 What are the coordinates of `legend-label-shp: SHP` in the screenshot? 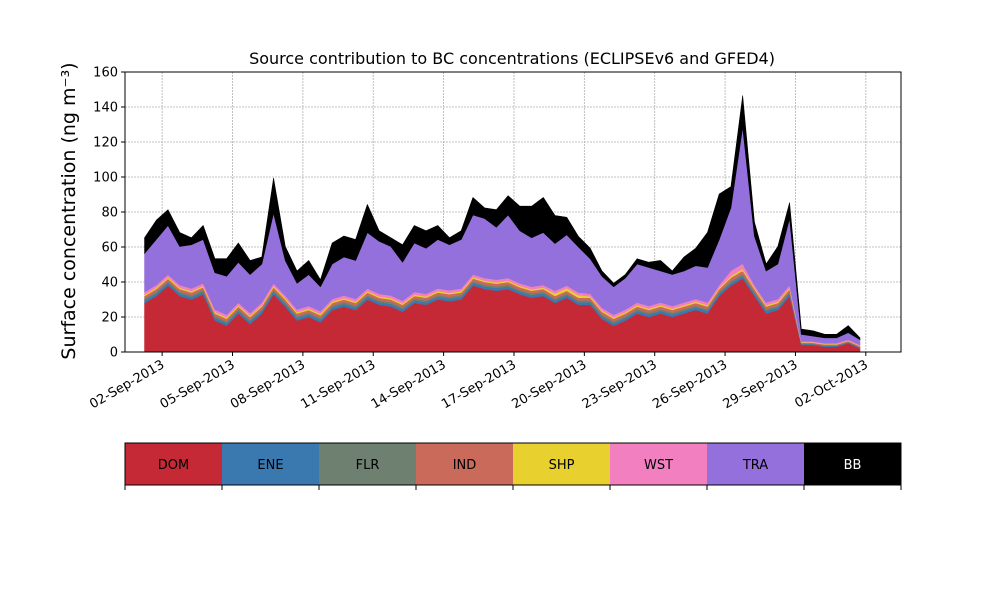 It's located at (562, 465).